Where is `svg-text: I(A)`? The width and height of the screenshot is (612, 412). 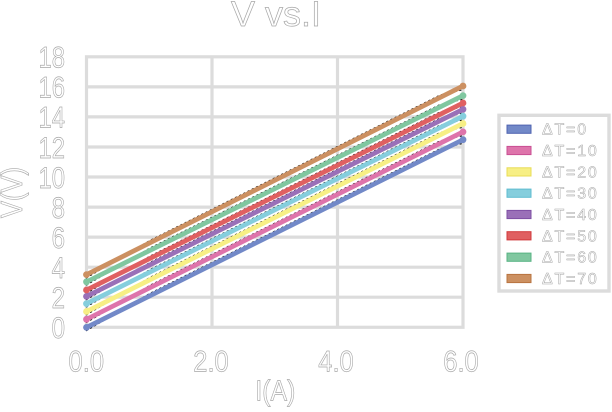 svg-text: I(A) is located at coordinates (275, 392).